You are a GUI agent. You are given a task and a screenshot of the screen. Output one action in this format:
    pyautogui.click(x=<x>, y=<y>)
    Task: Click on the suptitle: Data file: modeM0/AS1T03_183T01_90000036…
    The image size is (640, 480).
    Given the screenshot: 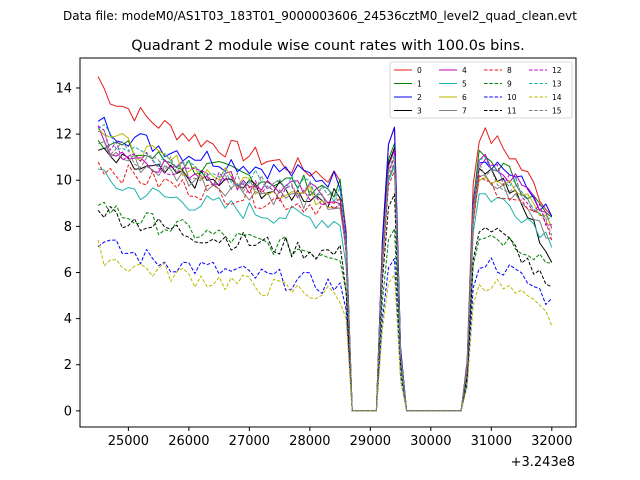 What is the action you would take?
    pyautogui.click(x=320, y=16)
    